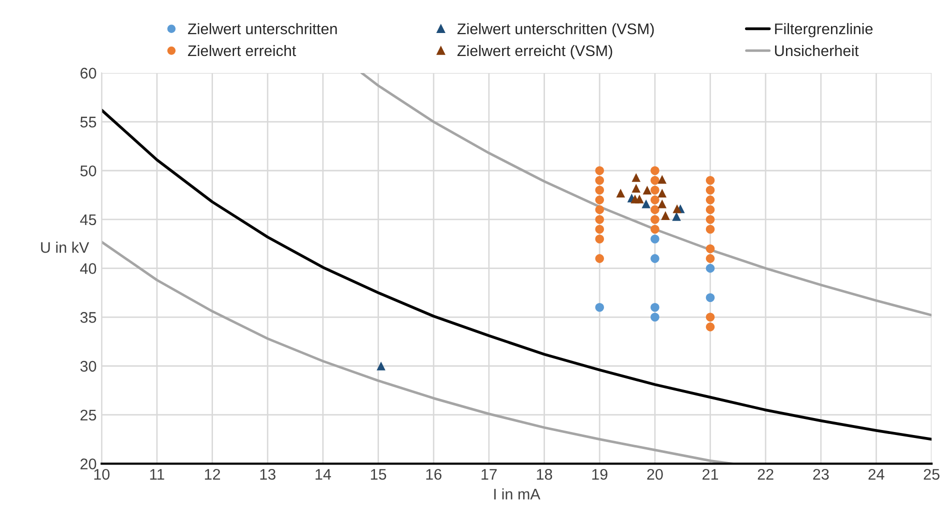 The image size is (941, 521). Describe the element at coordinates (88, 366) in the screenshot. I see `y-tick-label: 30` at that location.